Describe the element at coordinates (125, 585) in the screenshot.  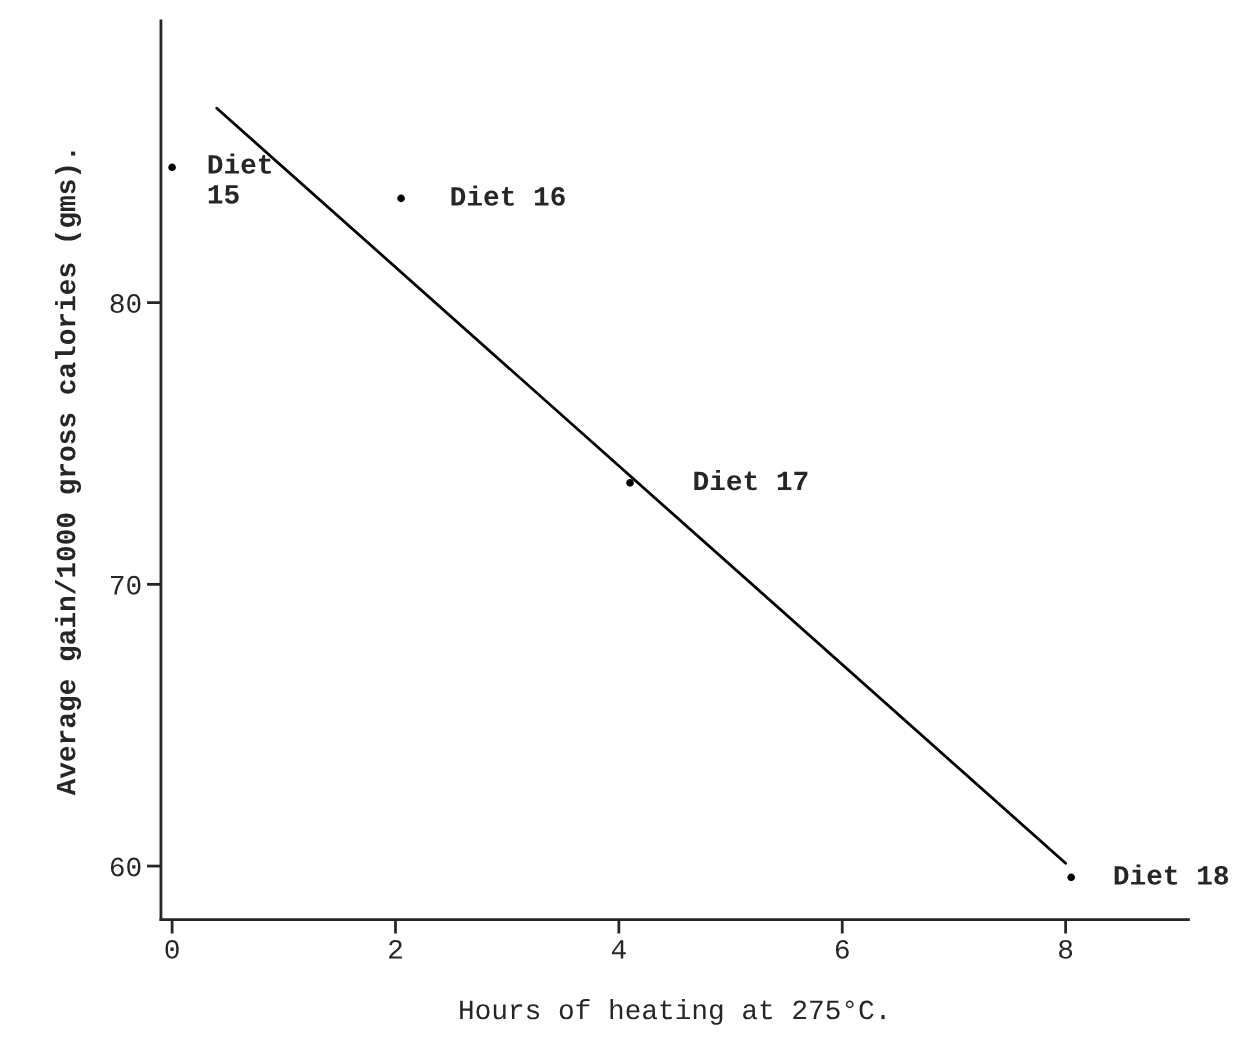
I see `y-tick-label: 70` at that location.